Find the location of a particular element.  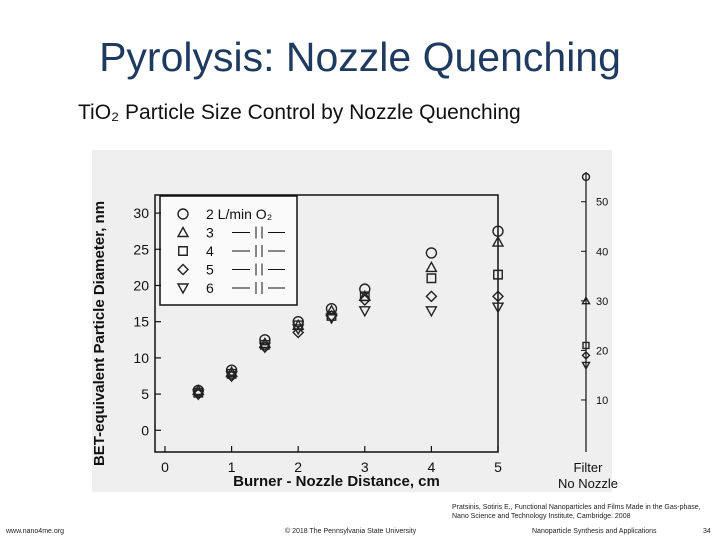

footer-copyright: © 2018 The Pennsylvania State University is located at coordinates (351, 531).